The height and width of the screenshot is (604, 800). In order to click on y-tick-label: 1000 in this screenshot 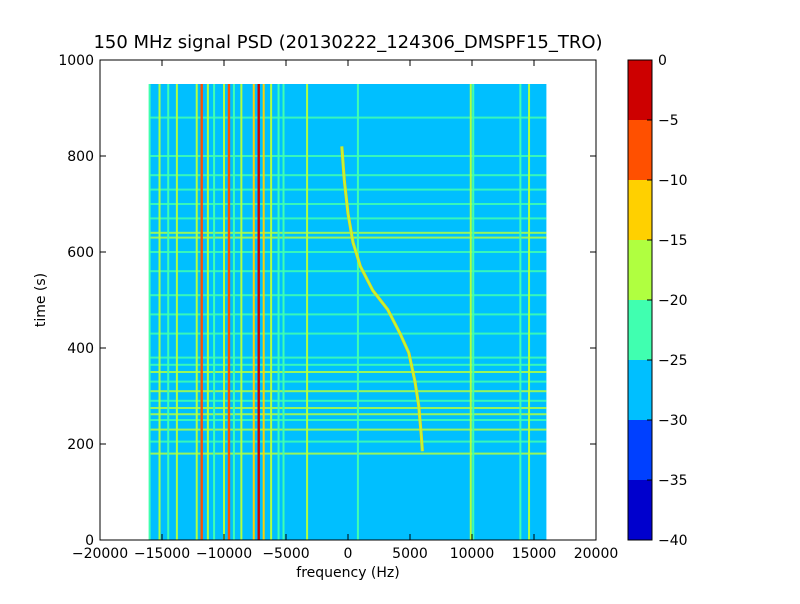, I will do `click(76, 61)`.